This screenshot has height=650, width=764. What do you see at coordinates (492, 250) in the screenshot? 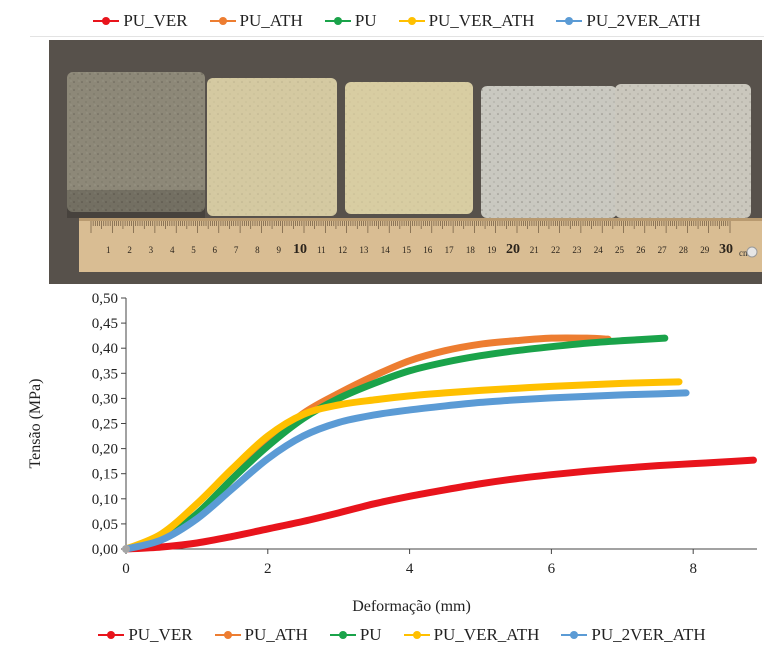
I see `ruler-number: 19` at bounding box center [492, 250].